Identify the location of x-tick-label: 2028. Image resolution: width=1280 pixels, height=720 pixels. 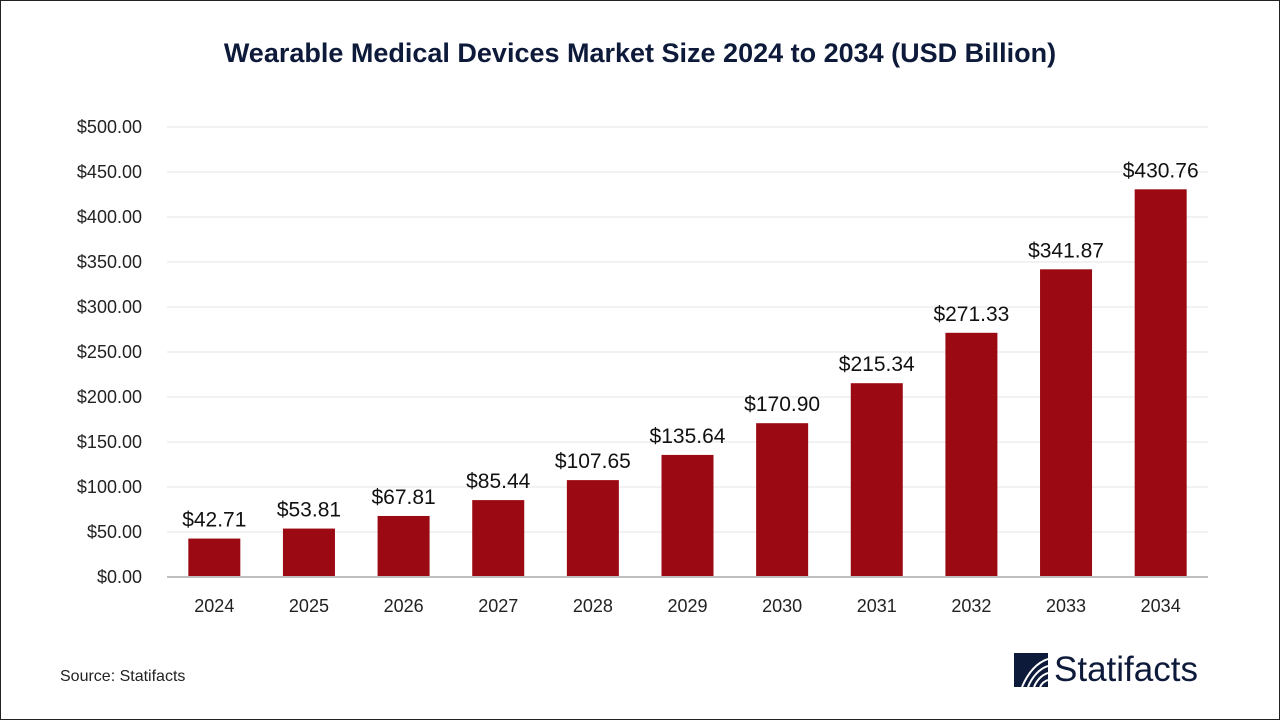
(593, 606).